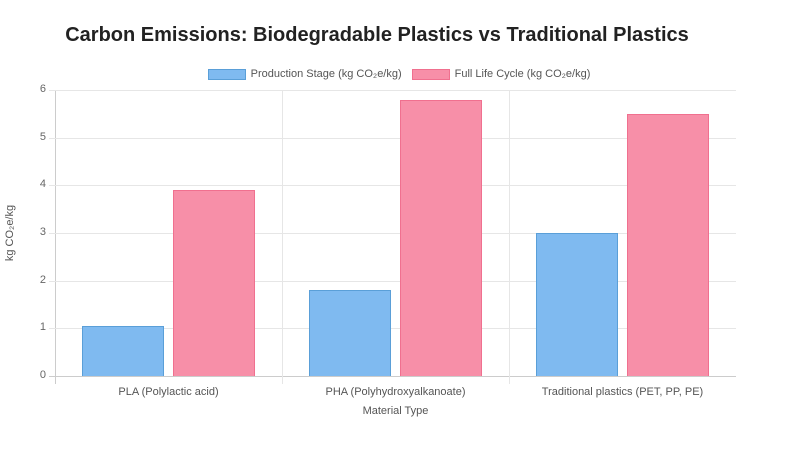  I want to click on x-axis-line, so click(392, 376).